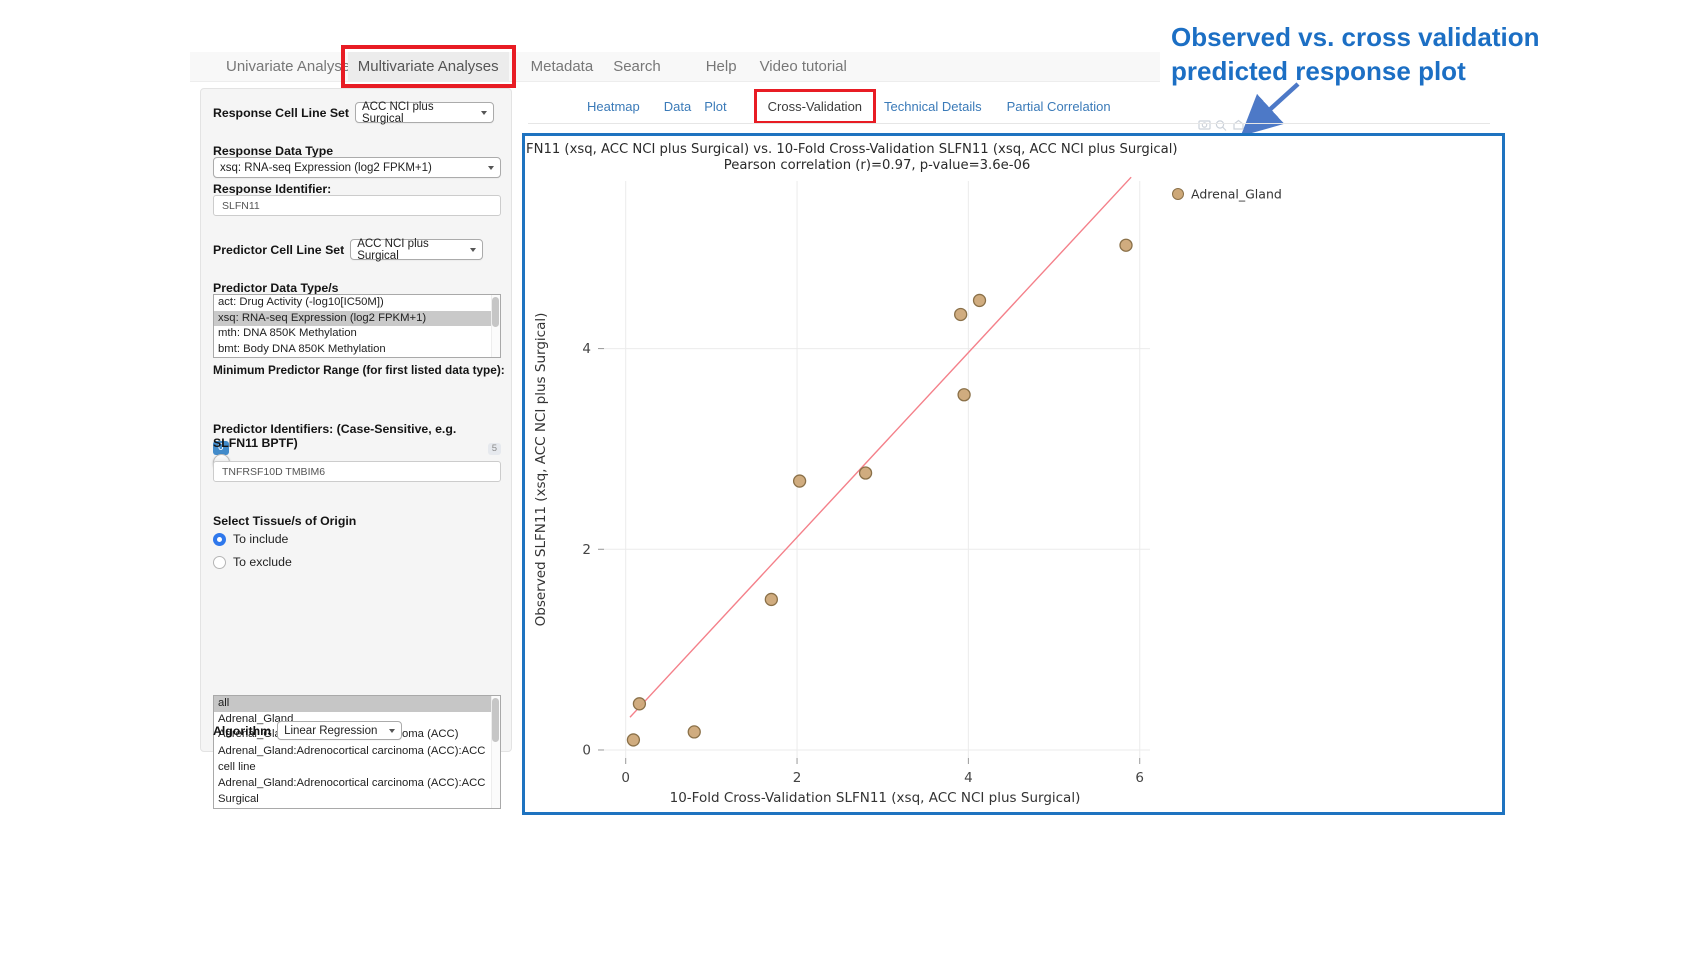  Describe the element at coordinates (1318, 71) in the screenshot. I see `annotation-line2: predicted response plot` at that location.